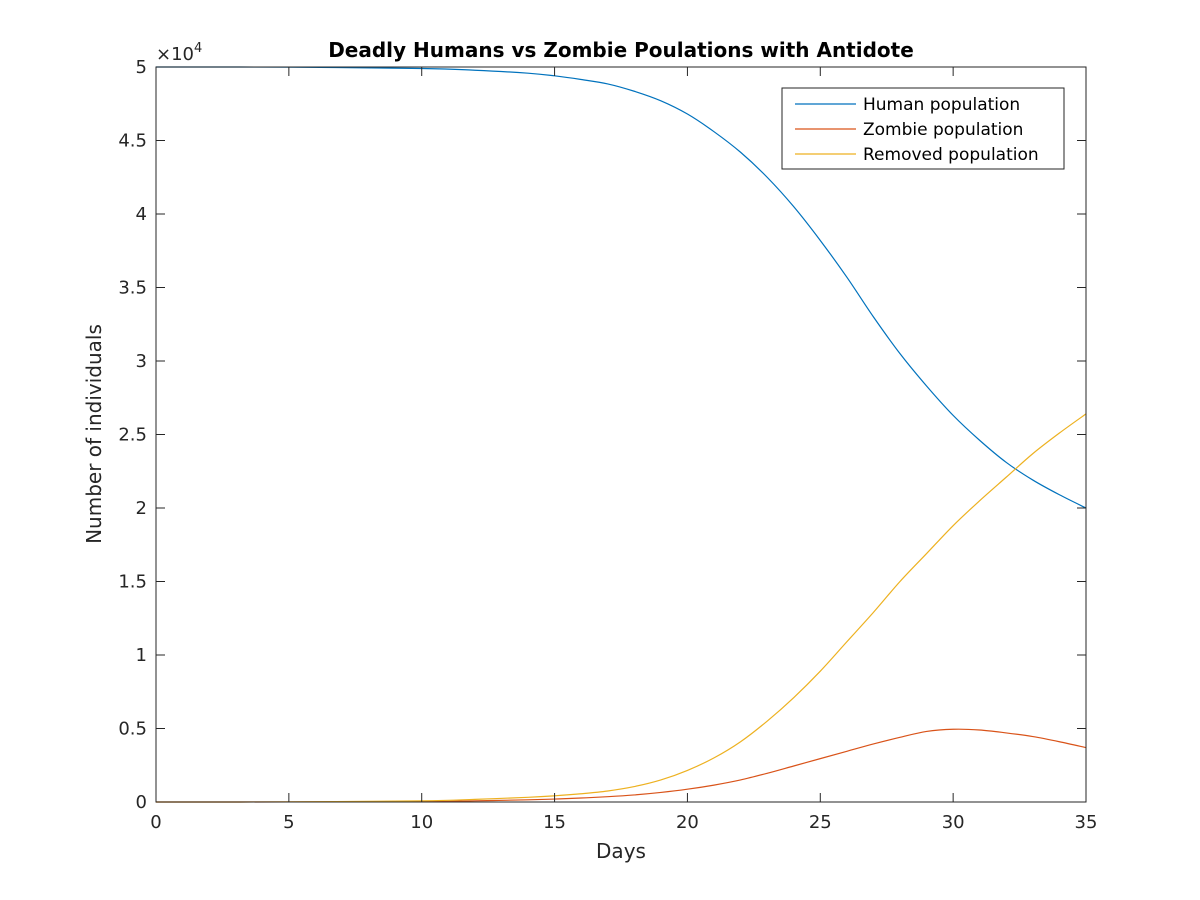 Image resolution: width=1200 pixels, height=900 pixels. What do you see at coordinates (198, 48) in the screenshot?
I see `y-multiplier-exponent: 4` at bounding box center [198, 48].